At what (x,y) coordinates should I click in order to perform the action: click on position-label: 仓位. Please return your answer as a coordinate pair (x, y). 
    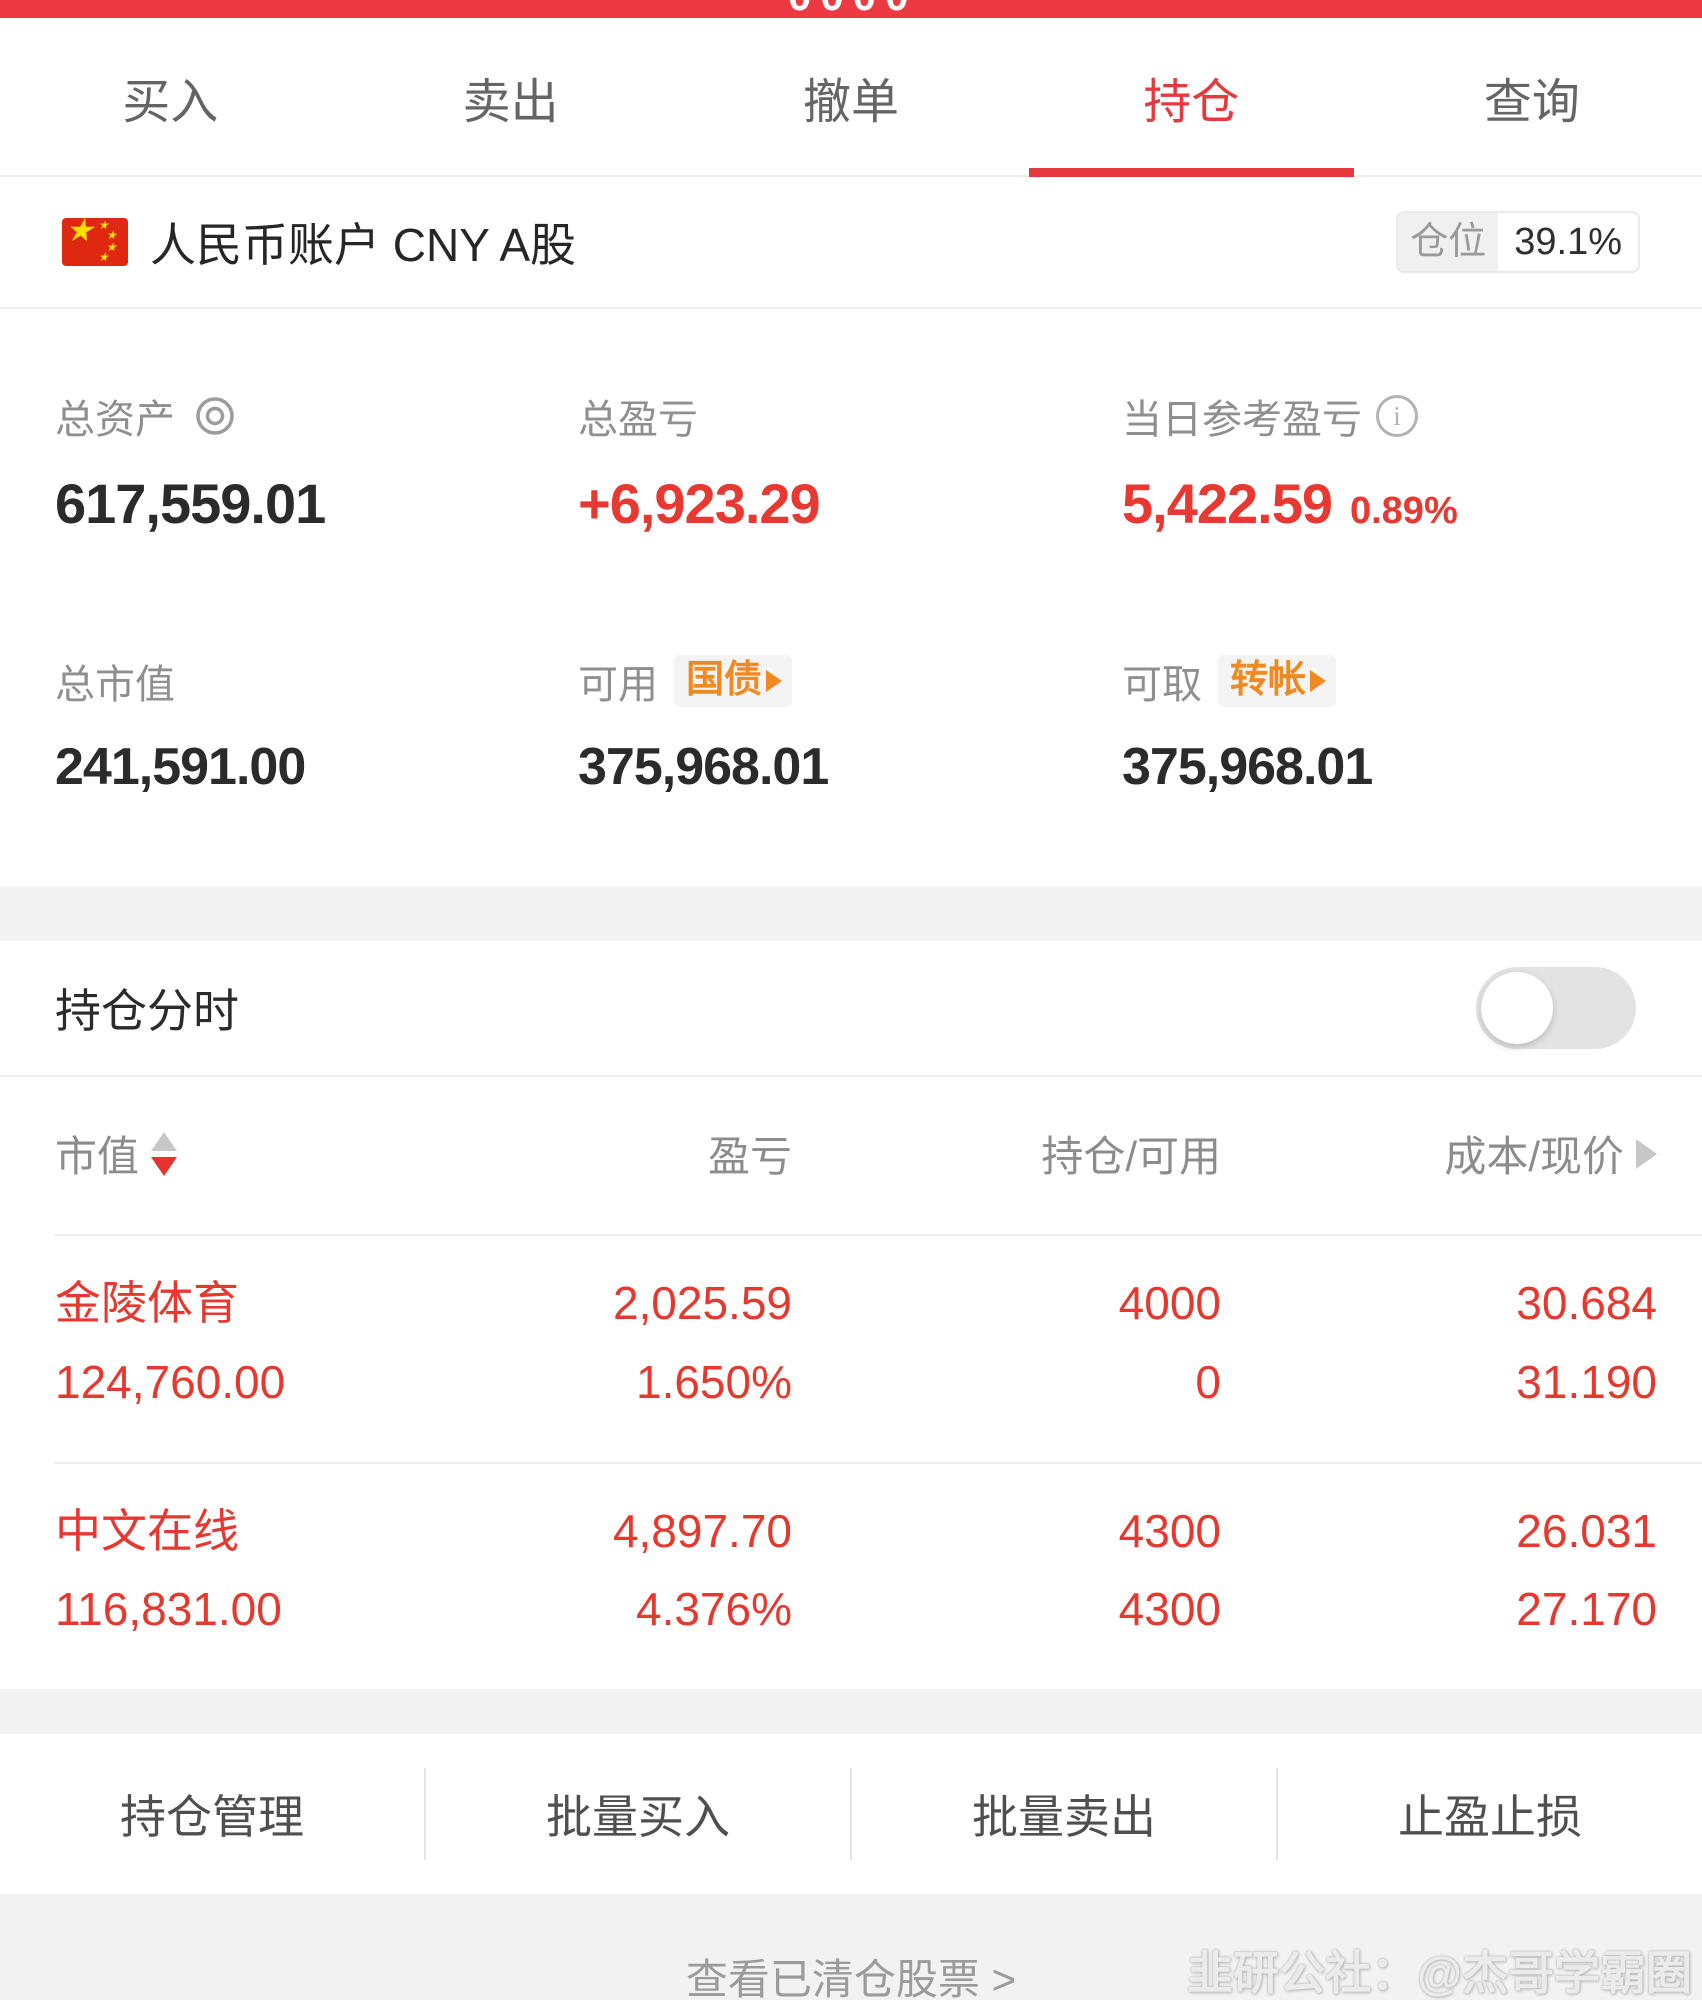
    Looking at the image, I should click on (1448, 242).